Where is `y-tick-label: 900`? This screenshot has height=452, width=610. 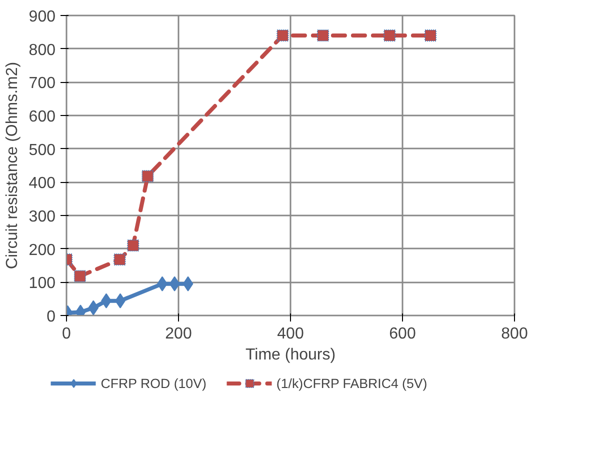
y-tick-label: 900 is located at coordinates (42, 17).